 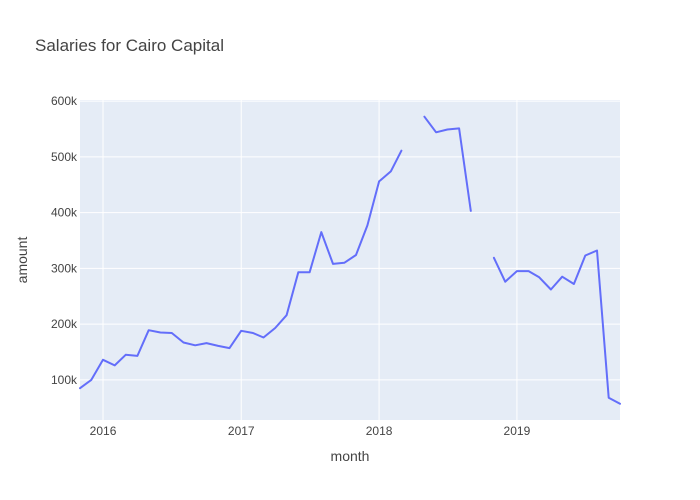 I want to click on x-tick-label: 2018, so click(x=379, y=431).